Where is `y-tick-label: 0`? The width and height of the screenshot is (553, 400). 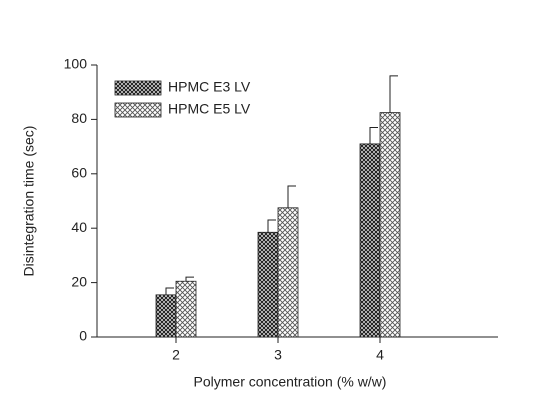 y-tick-label: 0 is located at coordinates (83, 336).